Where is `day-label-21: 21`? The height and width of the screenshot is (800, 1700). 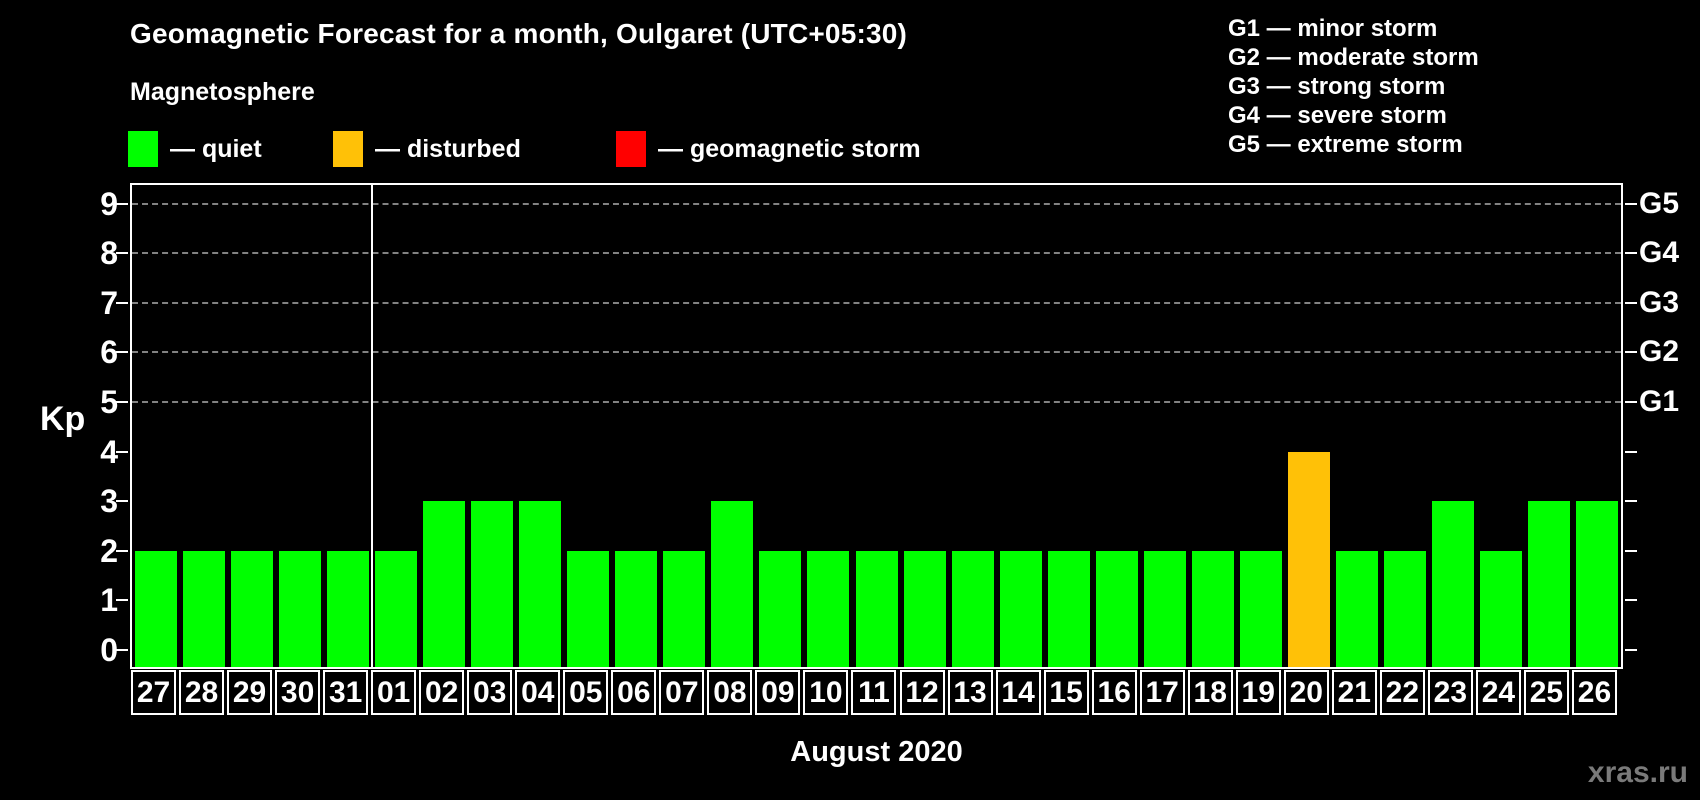 day-label-21: 21 is located at coordinates (1354, 692).